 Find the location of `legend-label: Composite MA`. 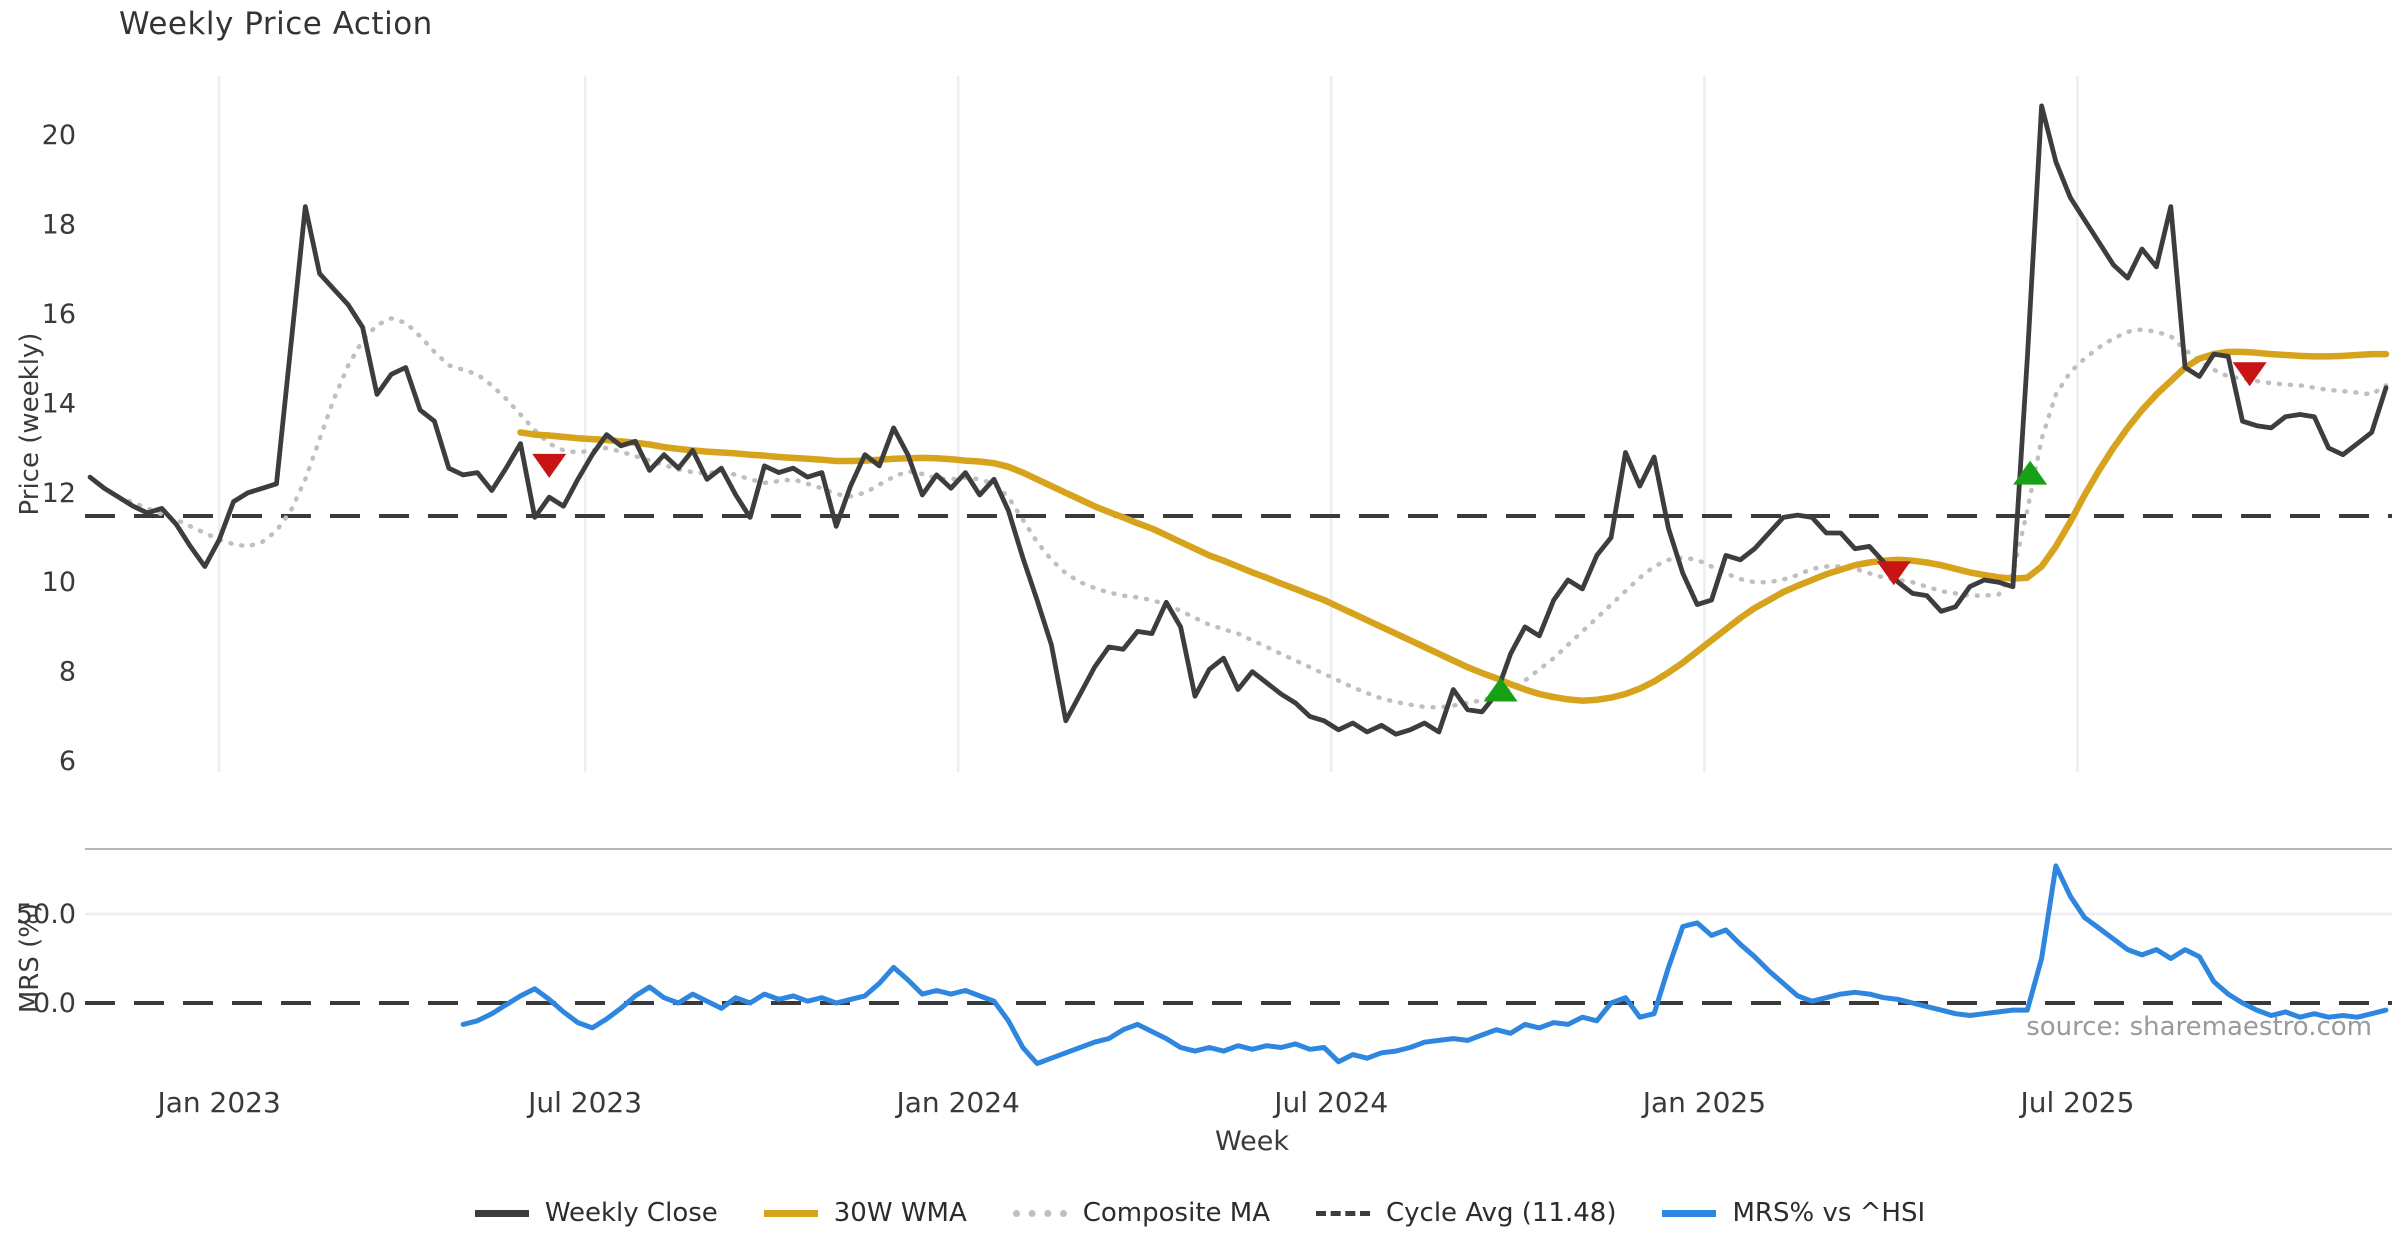

legend-label: Composite MA is located at coordinates (1176, 1213).